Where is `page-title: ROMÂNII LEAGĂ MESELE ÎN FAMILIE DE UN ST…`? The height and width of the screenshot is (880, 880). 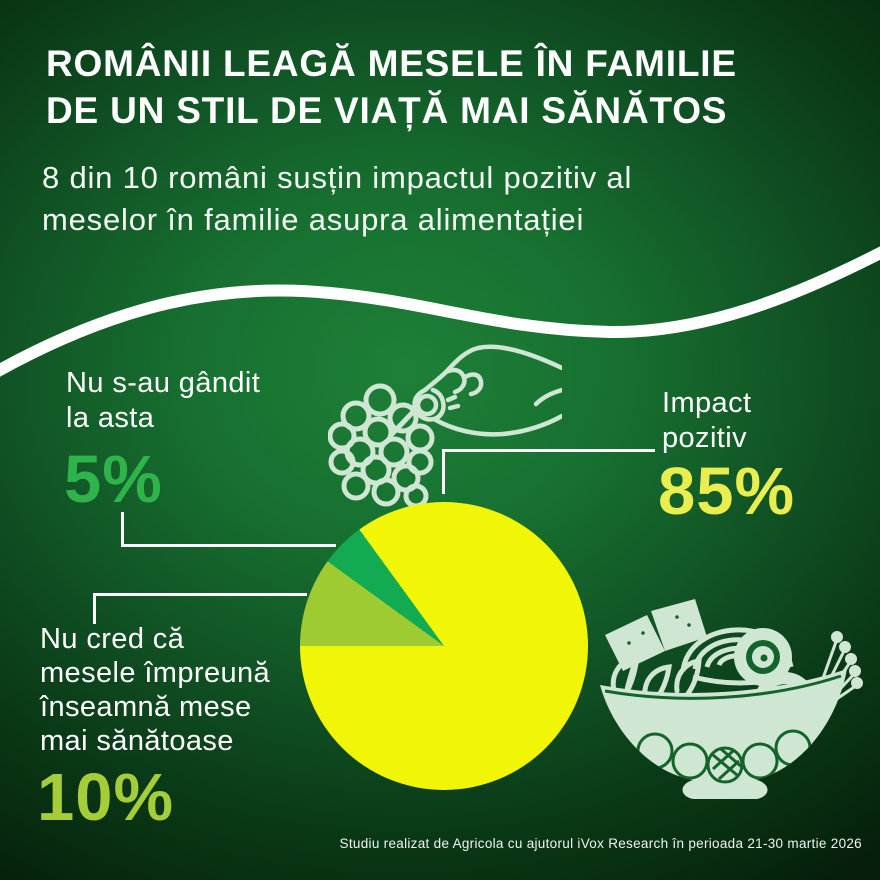
page-title: ROMÂNII LEAGĂ MESELE ÎN FAMILIE DE UN ST… is located at coordinates (391, 87).